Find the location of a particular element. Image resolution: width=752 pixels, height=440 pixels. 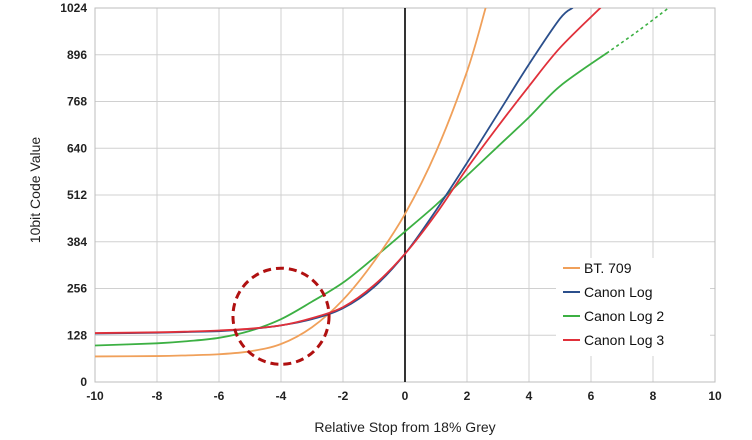

annotation-layer is located at coordinates (281, 316).